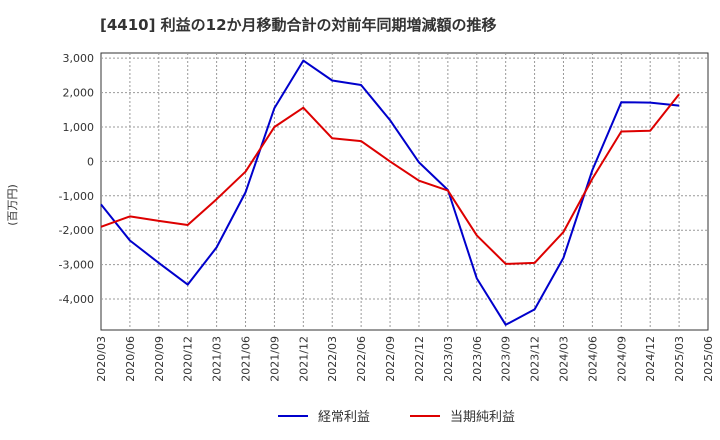 The width and height of the screenshot is (720, 440). What do you see at coordinates (130, 359) in the screenshot?
I see `x-tick-label: 2020/06` at bounding box center [130, 359].